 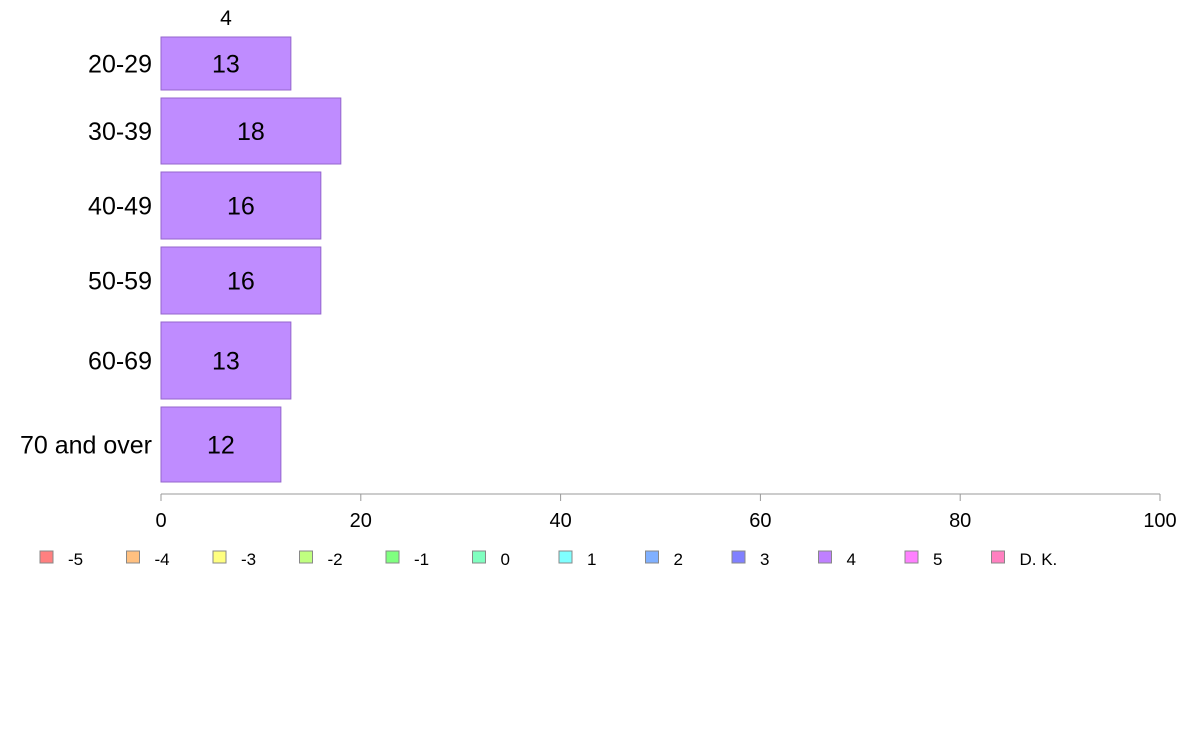 What do you see at coordinates (960, 521) in the screenshot?
I see `x-tick-label: 80` at bounding box center [960, 521].